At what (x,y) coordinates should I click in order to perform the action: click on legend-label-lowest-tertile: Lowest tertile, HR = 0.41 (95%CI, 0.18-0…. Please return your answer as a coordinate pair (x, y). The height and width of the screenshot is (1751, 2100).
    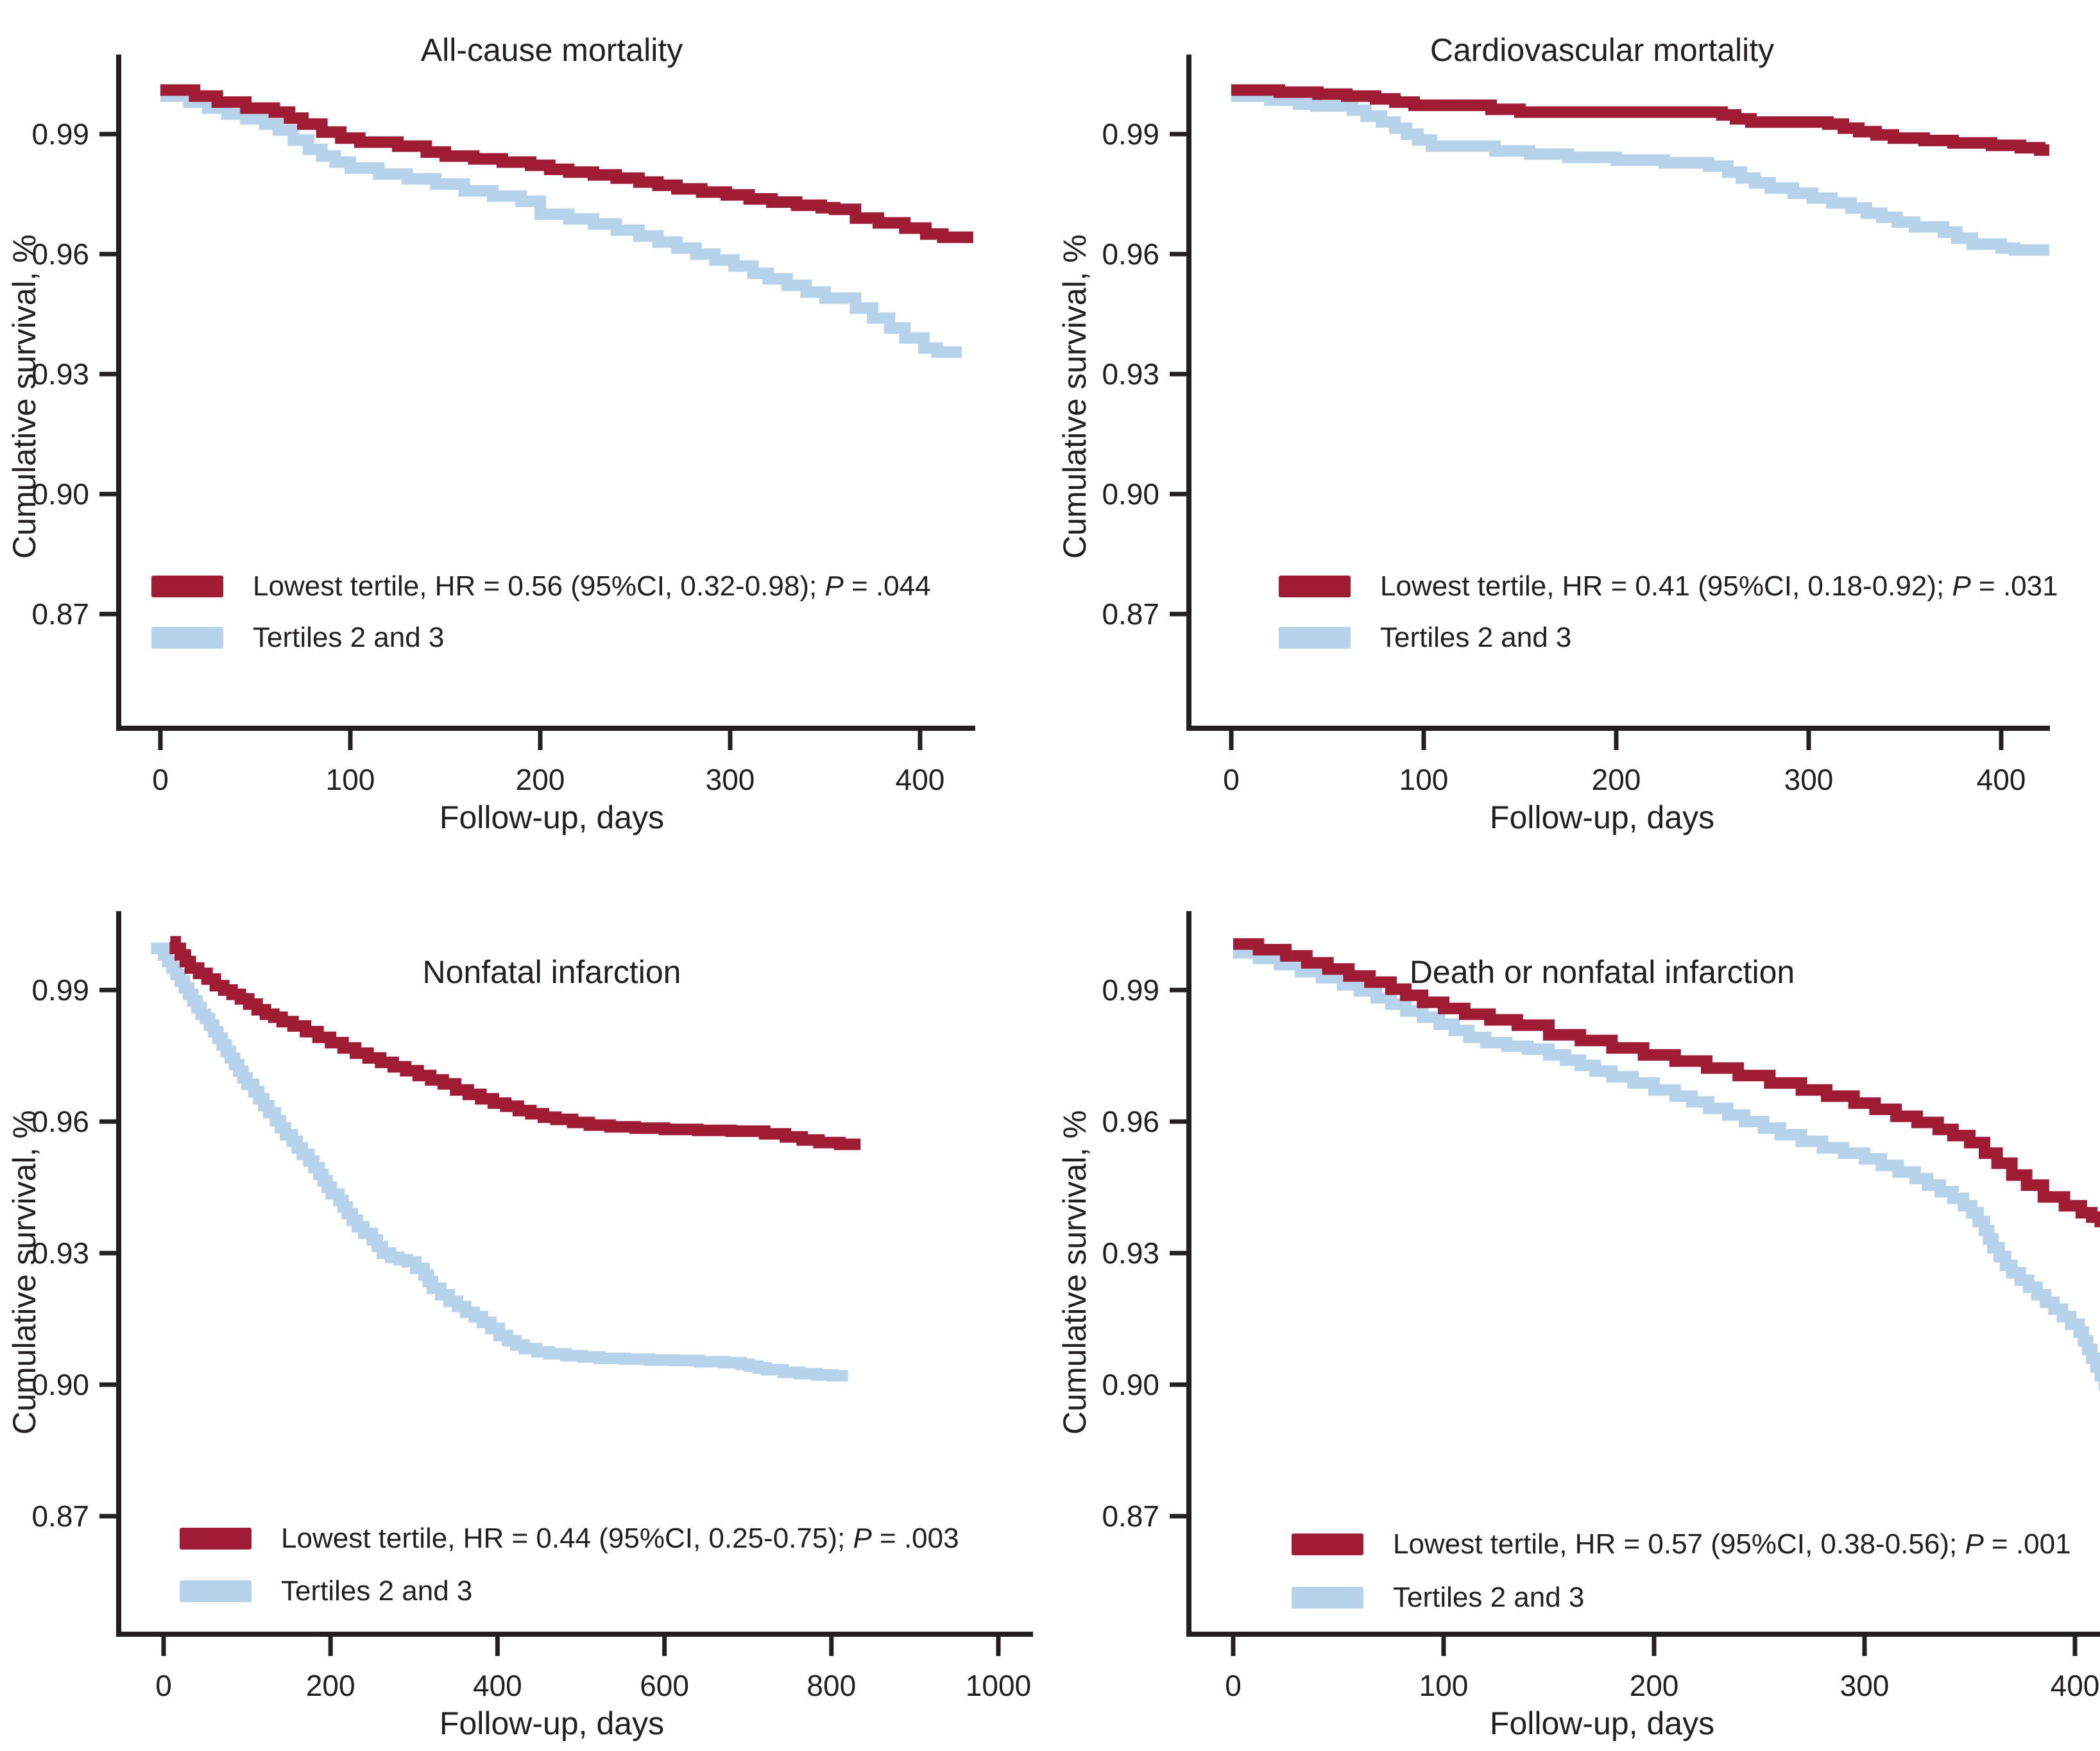
    Looking at the image, I should click on (1719, 586).